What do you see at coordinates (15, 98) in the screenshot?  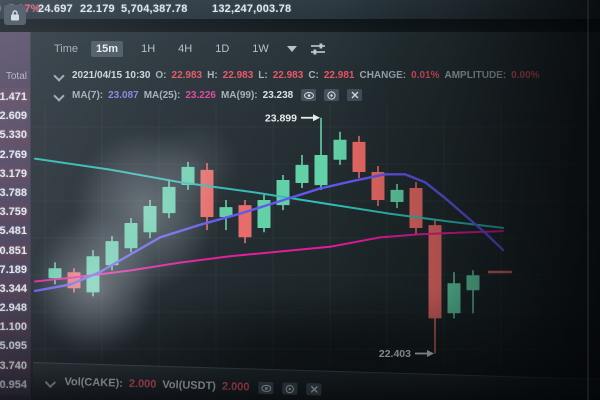 I see `order-book-row: 1.471` at bounding box center [15, 98].